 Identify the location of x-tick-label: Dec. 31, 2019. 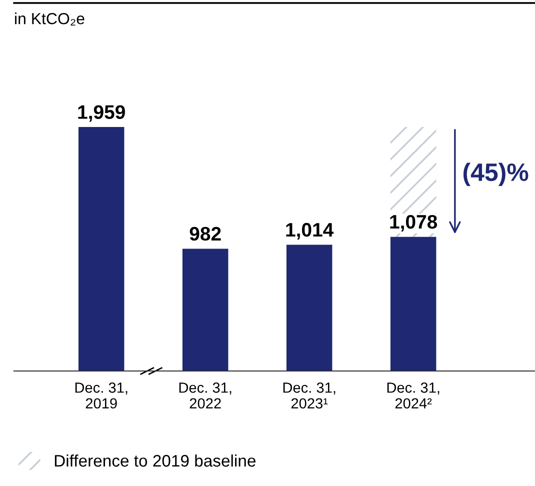
(101, 395).